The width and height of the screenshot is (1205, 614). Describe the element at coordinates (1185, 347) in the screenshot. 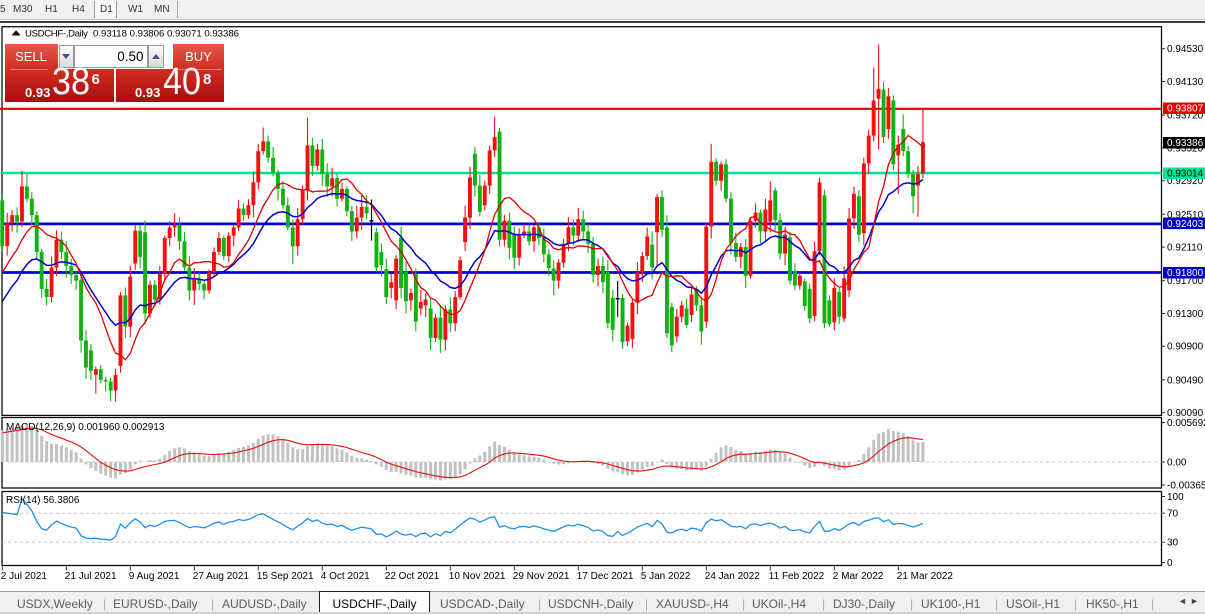

I see `svg-text: 0.90900` at that location.